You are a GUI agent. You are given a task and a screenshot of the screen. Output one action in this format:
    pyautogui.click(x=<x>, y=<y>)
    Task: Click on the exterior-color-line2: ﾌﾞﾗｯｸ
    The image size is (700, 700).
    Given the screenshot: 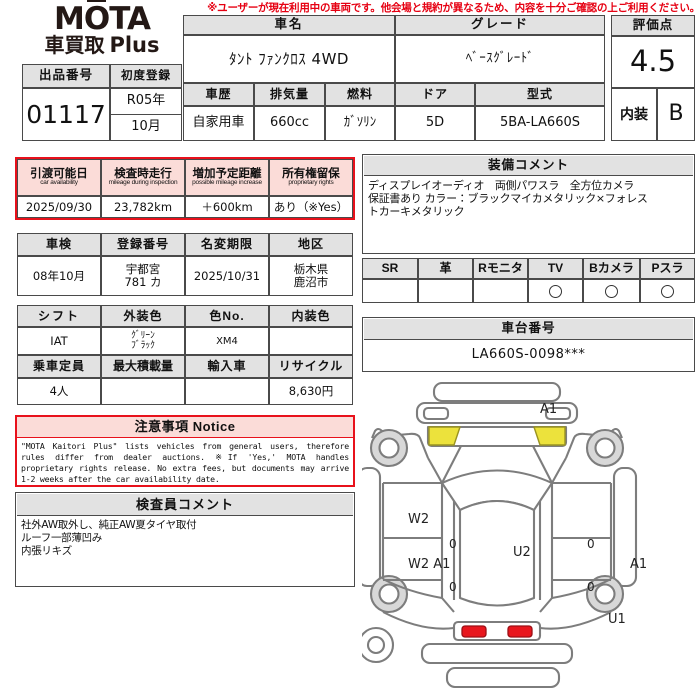 What is the action you would take?
    pyautogui.click(x=143, y=345)
    